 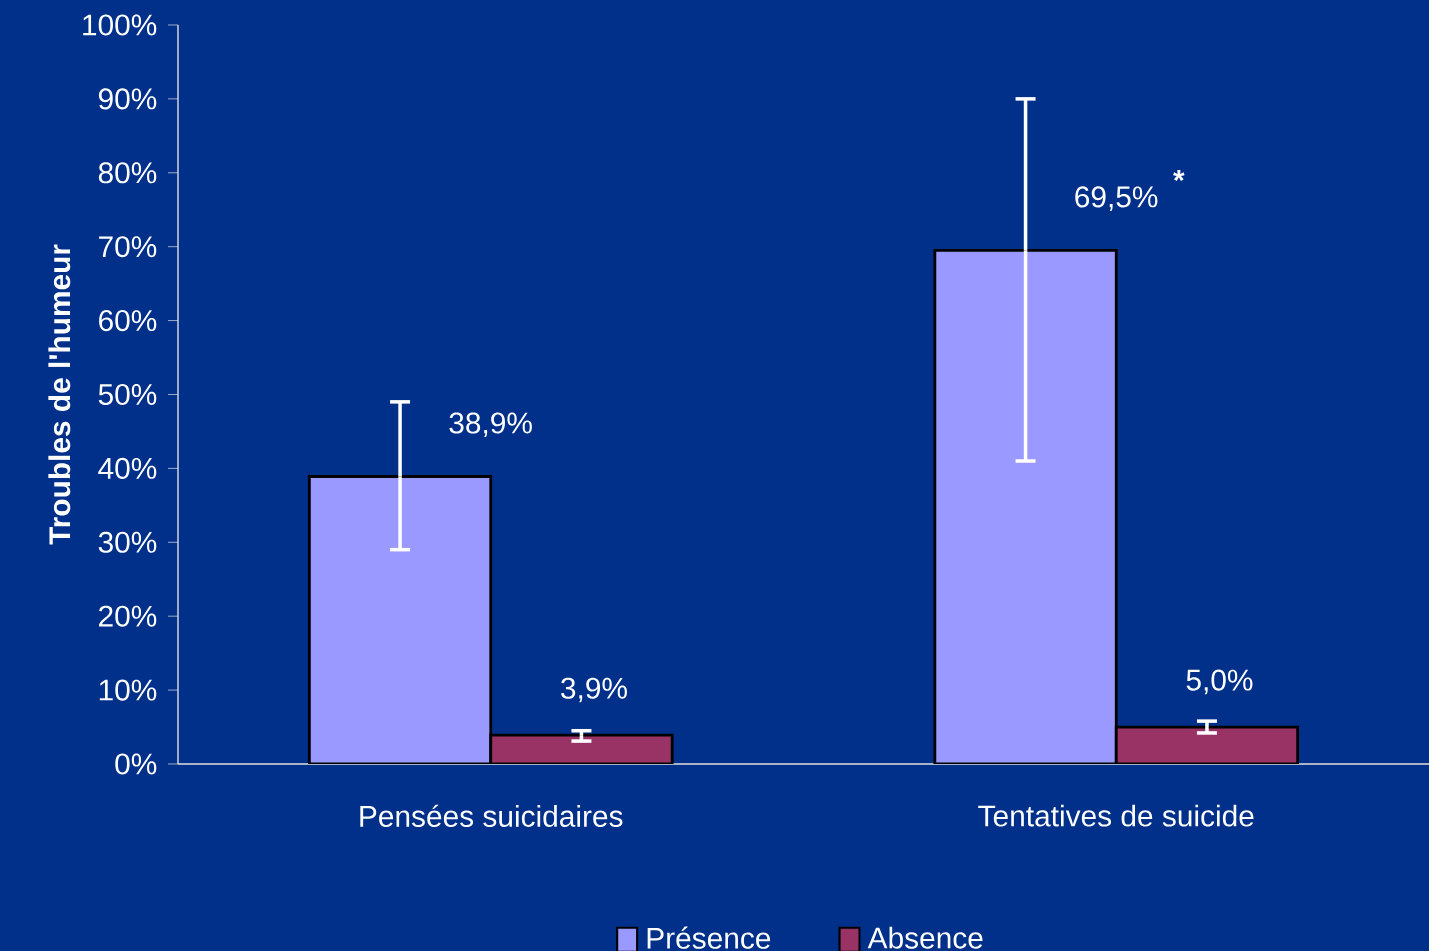 I want to click on x-tick-label: Pensées suicidaires, so click(x=491, y=815).